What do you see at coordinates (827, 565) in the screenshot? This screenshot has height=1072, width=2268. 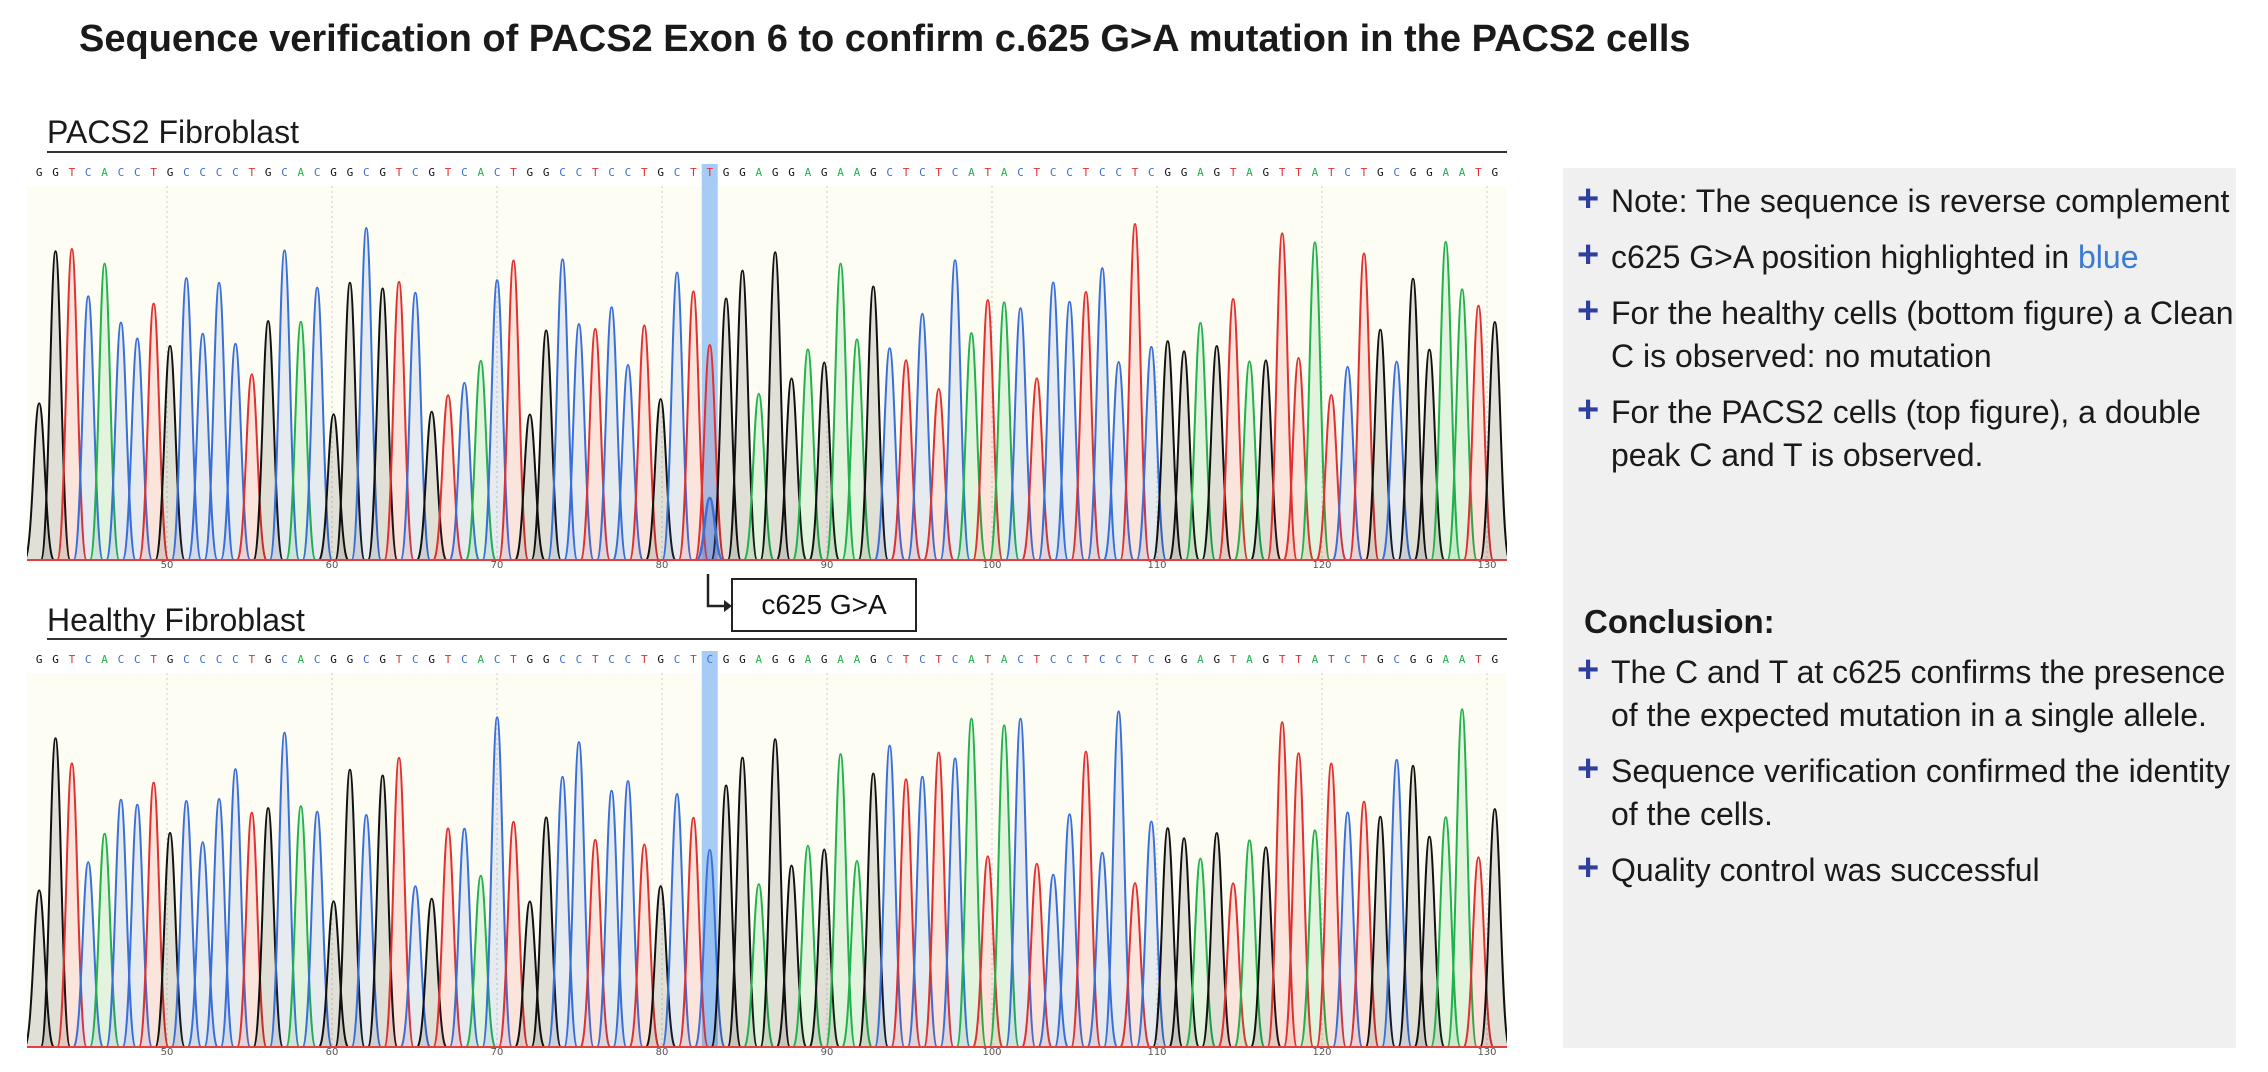 I see `tick-label: 90` at bounding box center [827, 565].